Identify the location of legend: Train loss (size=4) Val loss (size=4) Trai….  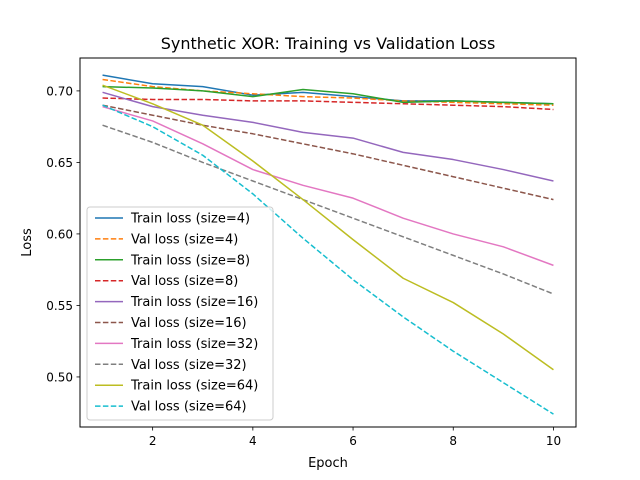
(180, 313).